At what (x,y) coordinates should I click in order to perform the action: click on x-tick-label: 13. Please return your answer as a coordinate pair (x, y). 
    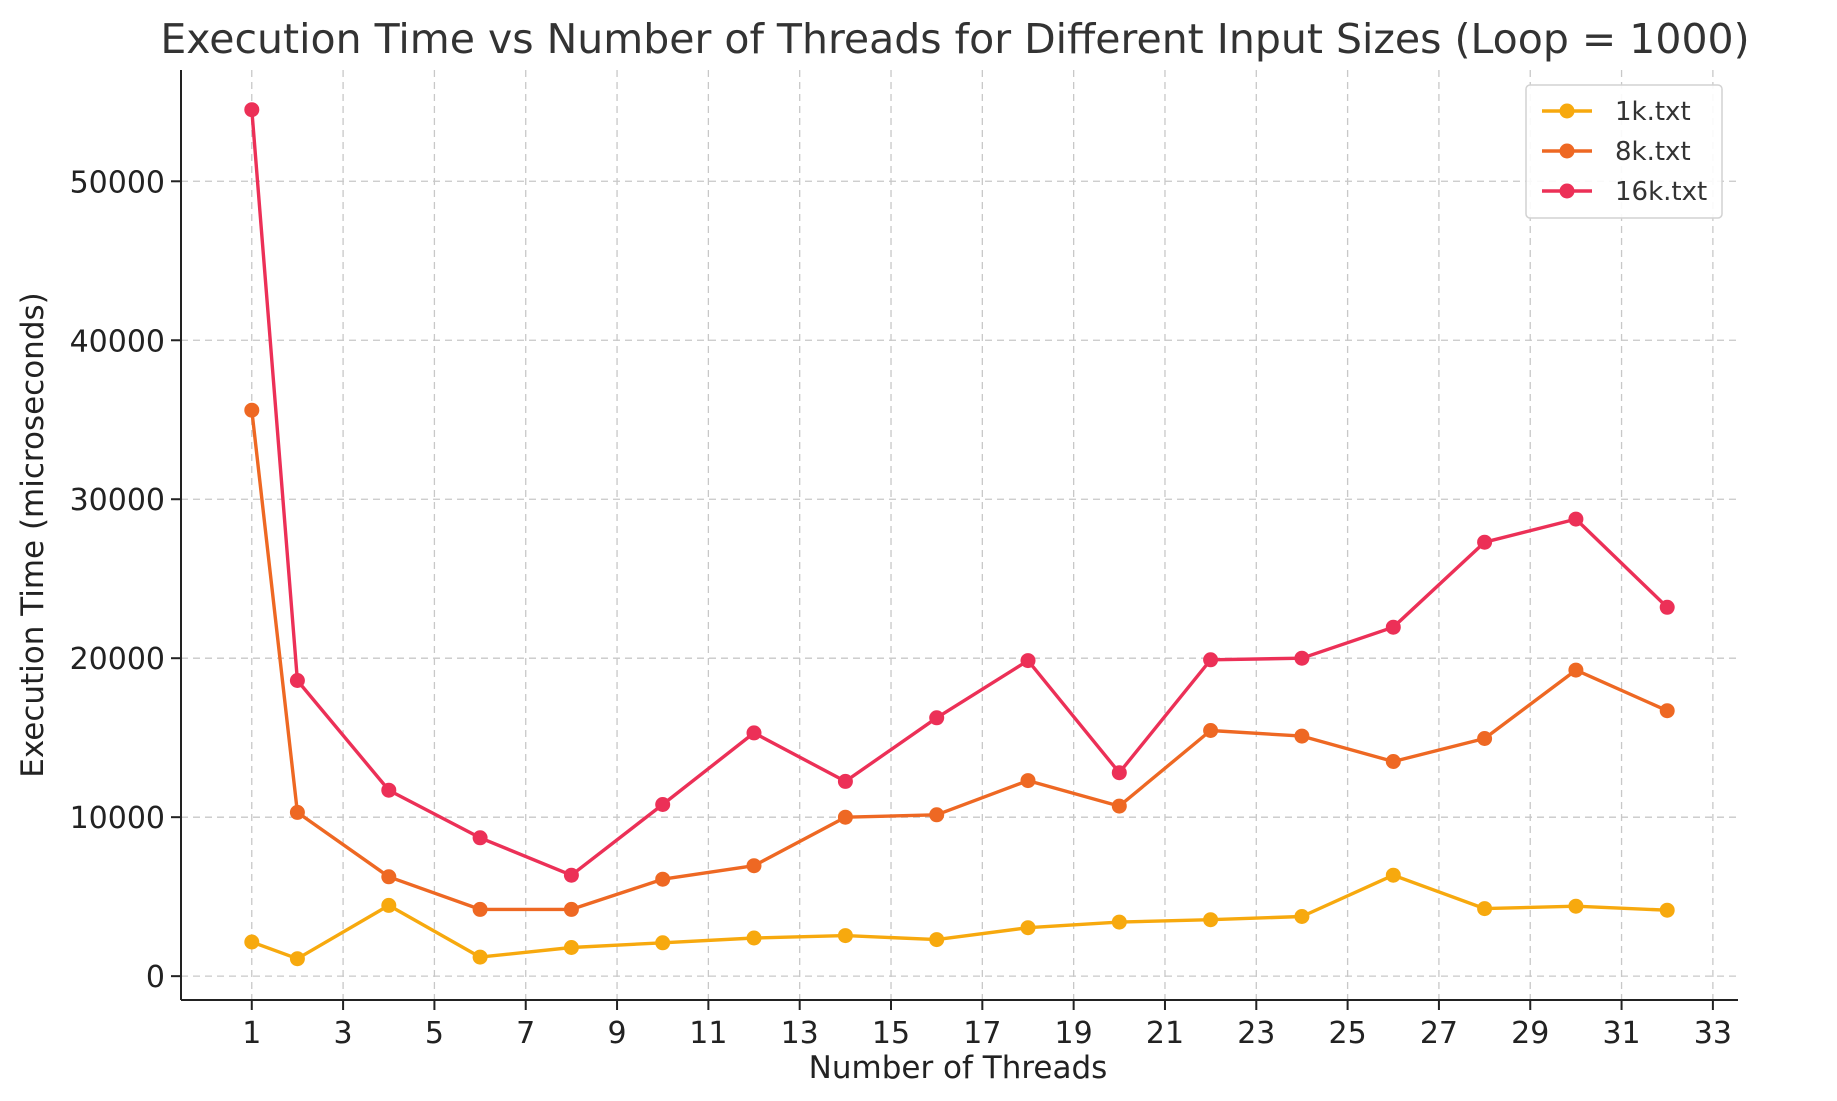
    Looking at the image, I should click on (800, 1033).